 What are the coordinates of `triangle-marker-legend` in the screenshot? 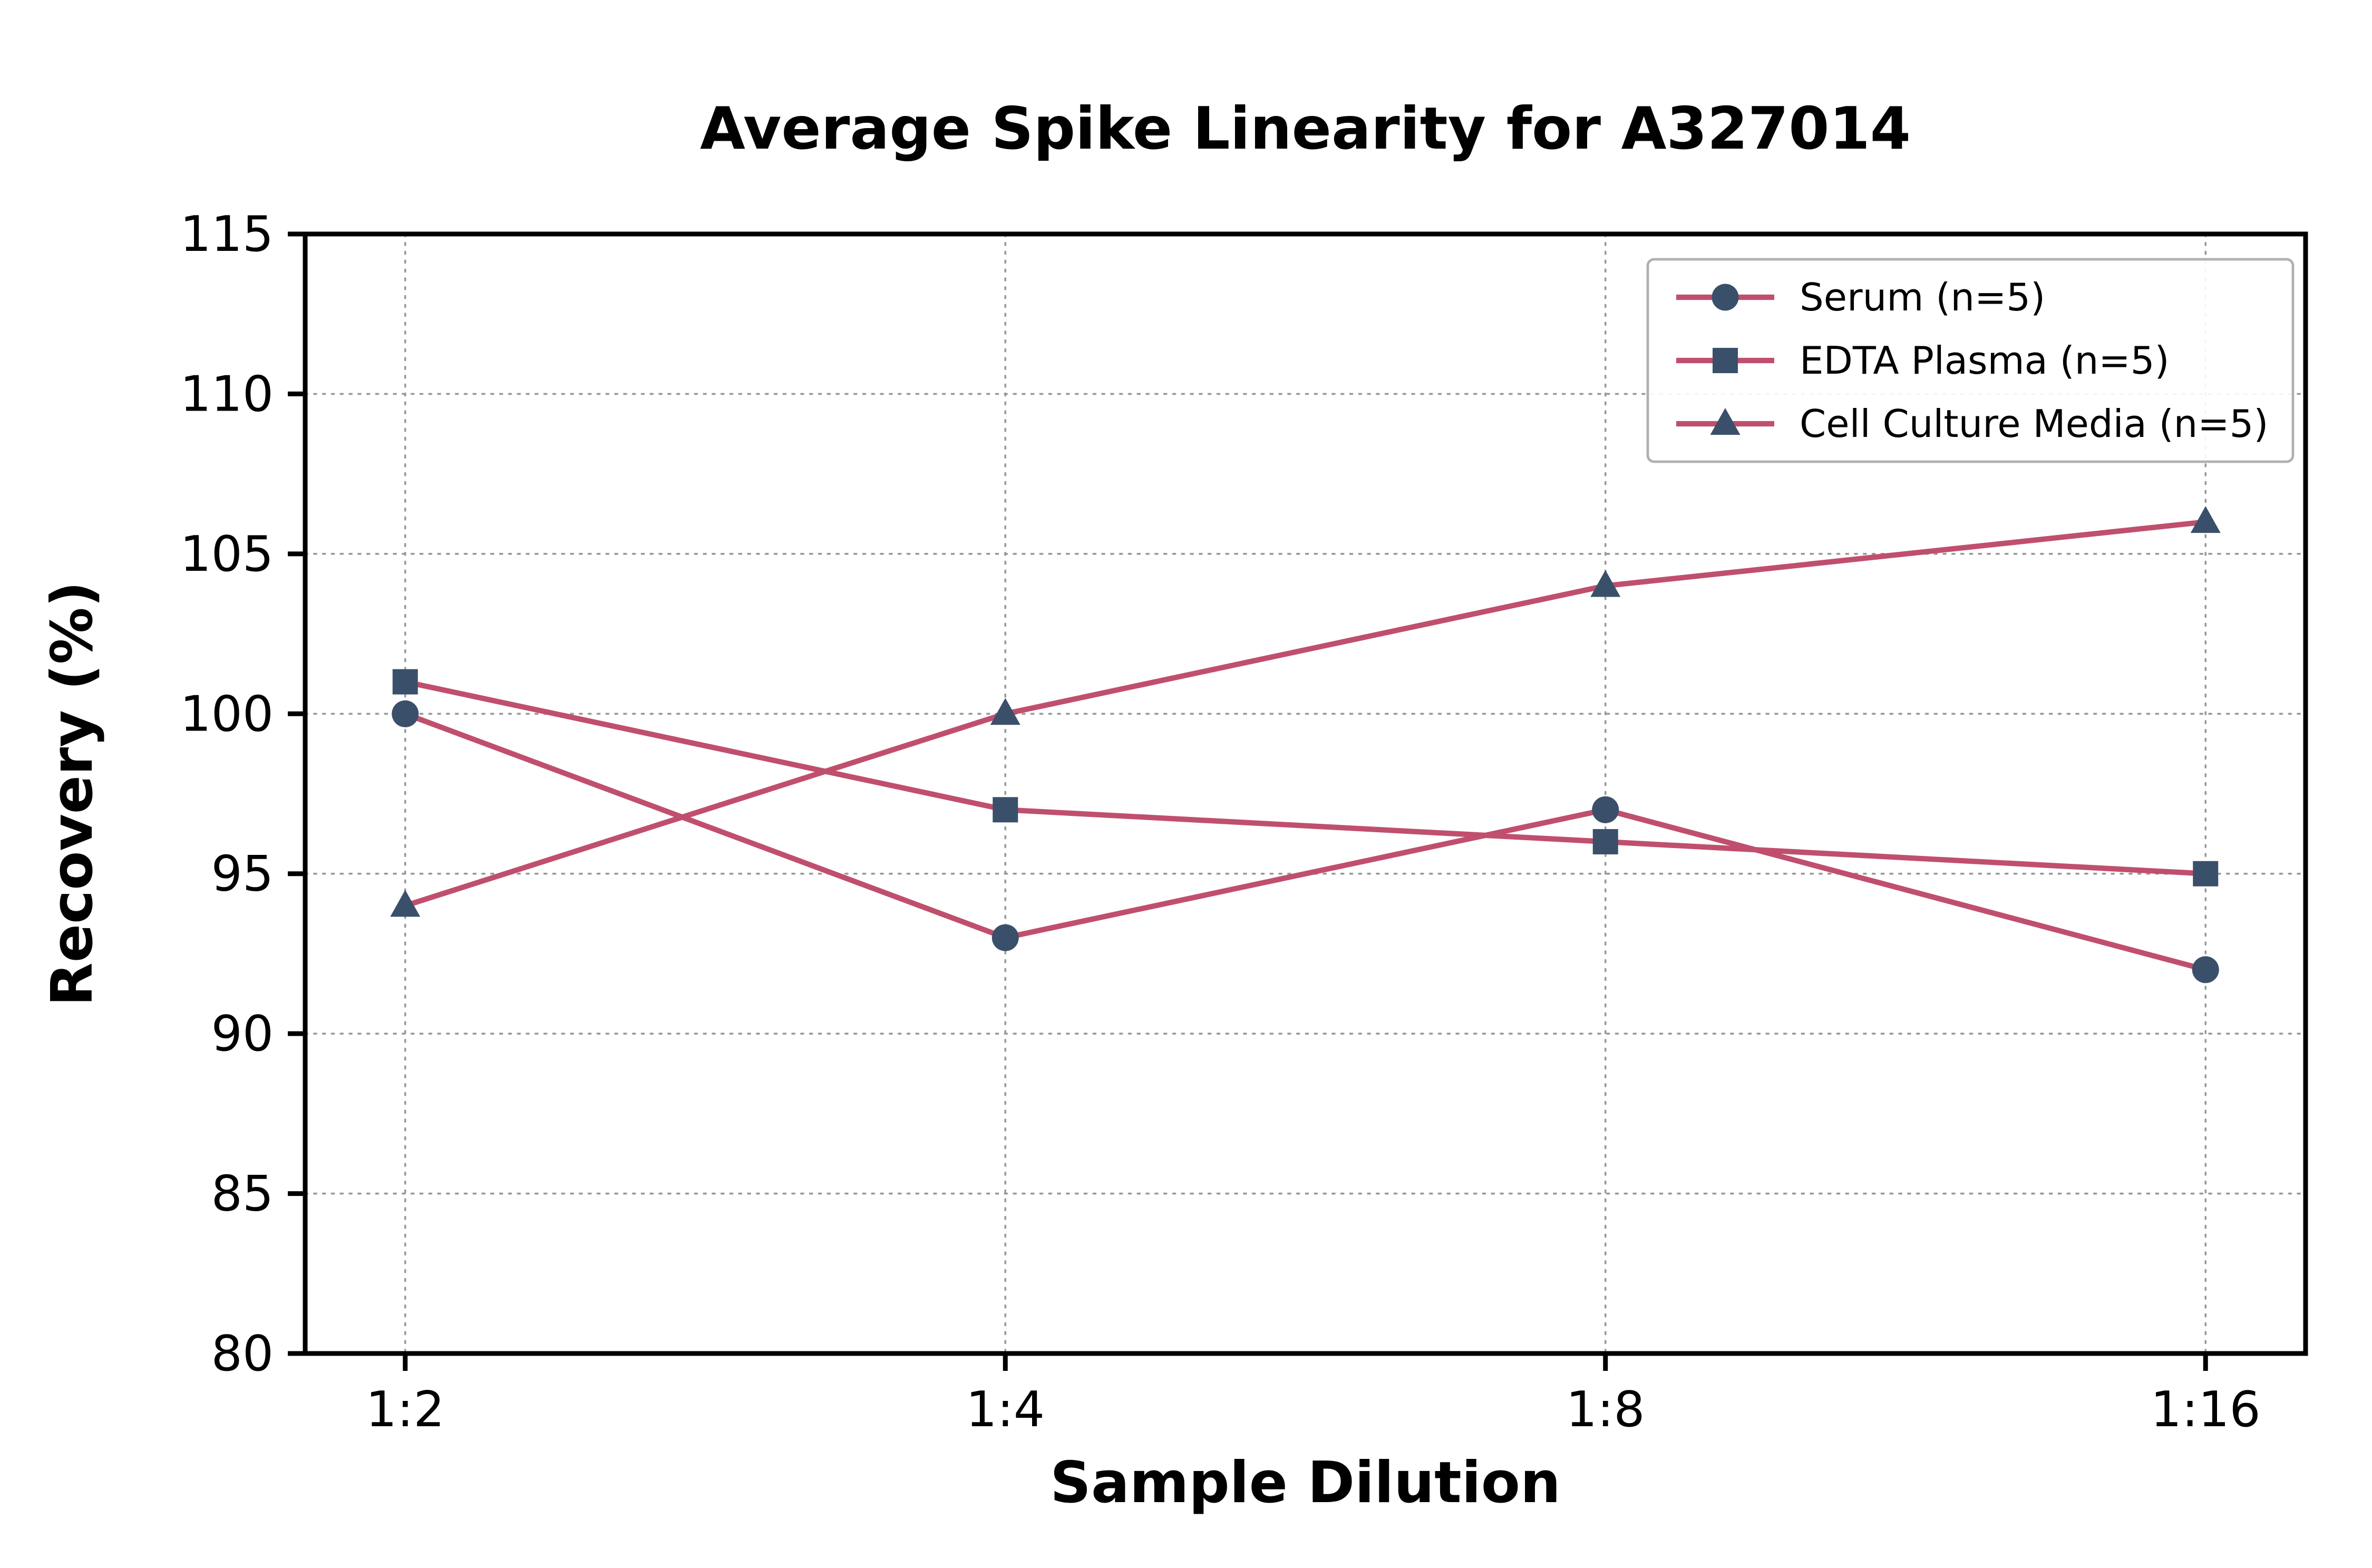 It's located at (1725, 421).